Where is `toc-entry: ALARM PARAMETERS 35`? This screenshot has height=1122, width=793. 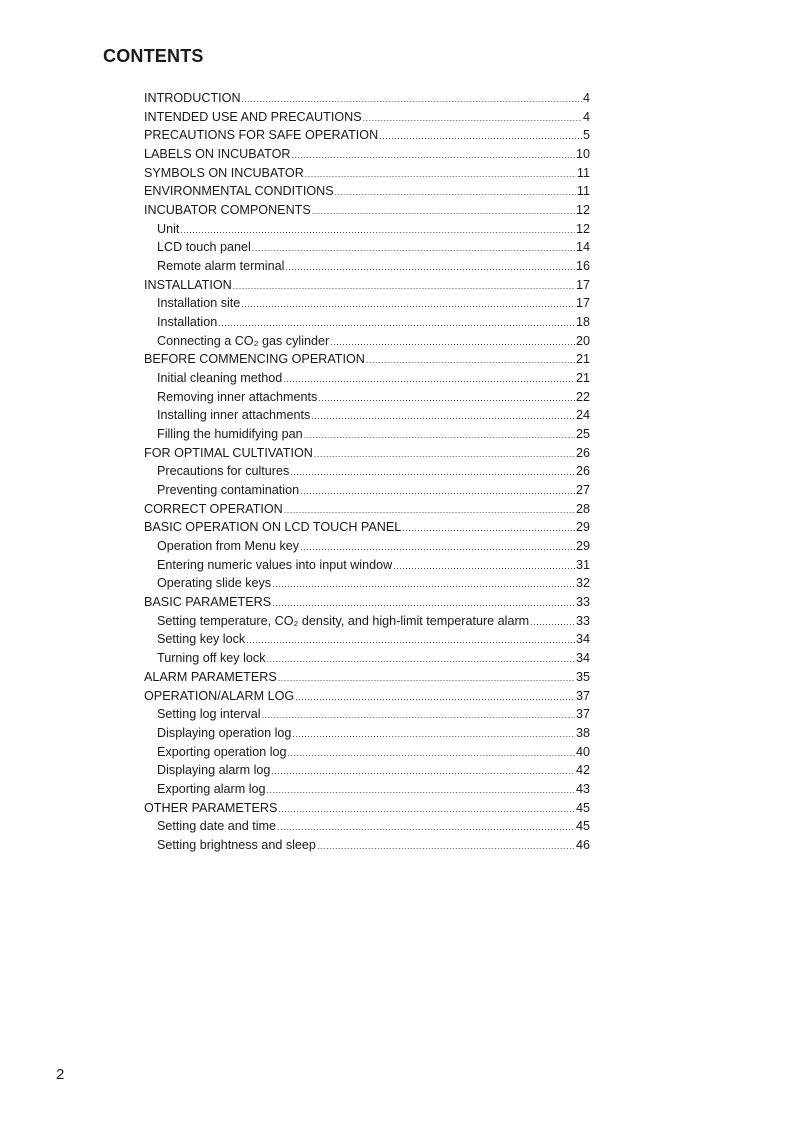
toc-entry: ALARM PARAMETERS 35 is located at coordinates (367, 677).